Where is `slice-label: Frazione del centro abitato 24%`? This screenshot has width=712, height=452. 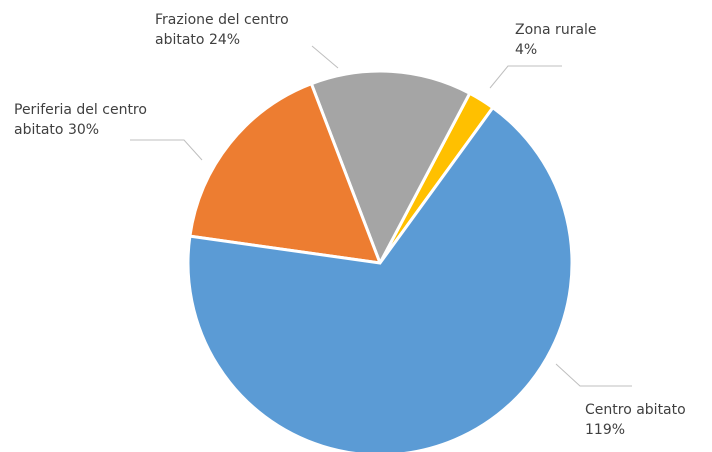
slice-label: Frazione del centro abitato 24% is located at coordinates (237, 30).